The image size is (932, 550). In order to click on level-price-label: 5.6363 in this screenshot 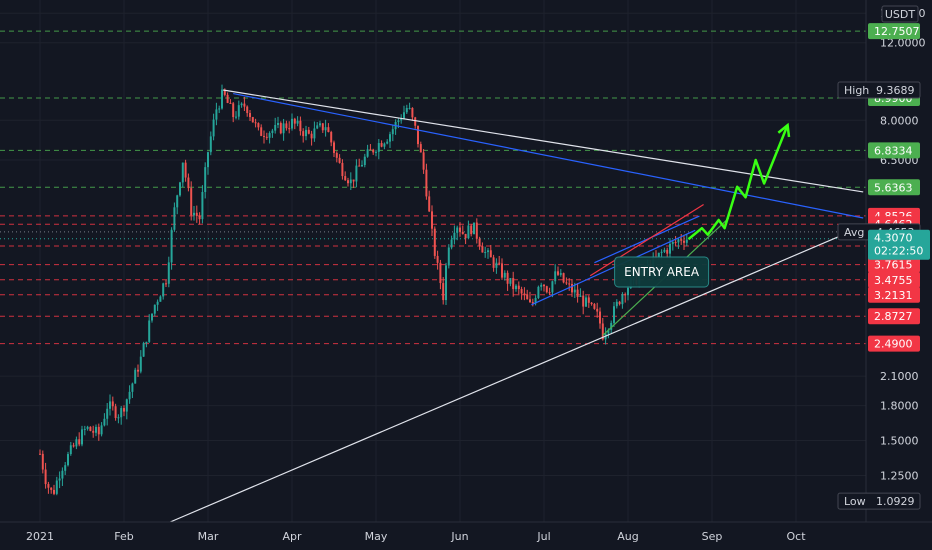, I will do `click(893, 187)`.